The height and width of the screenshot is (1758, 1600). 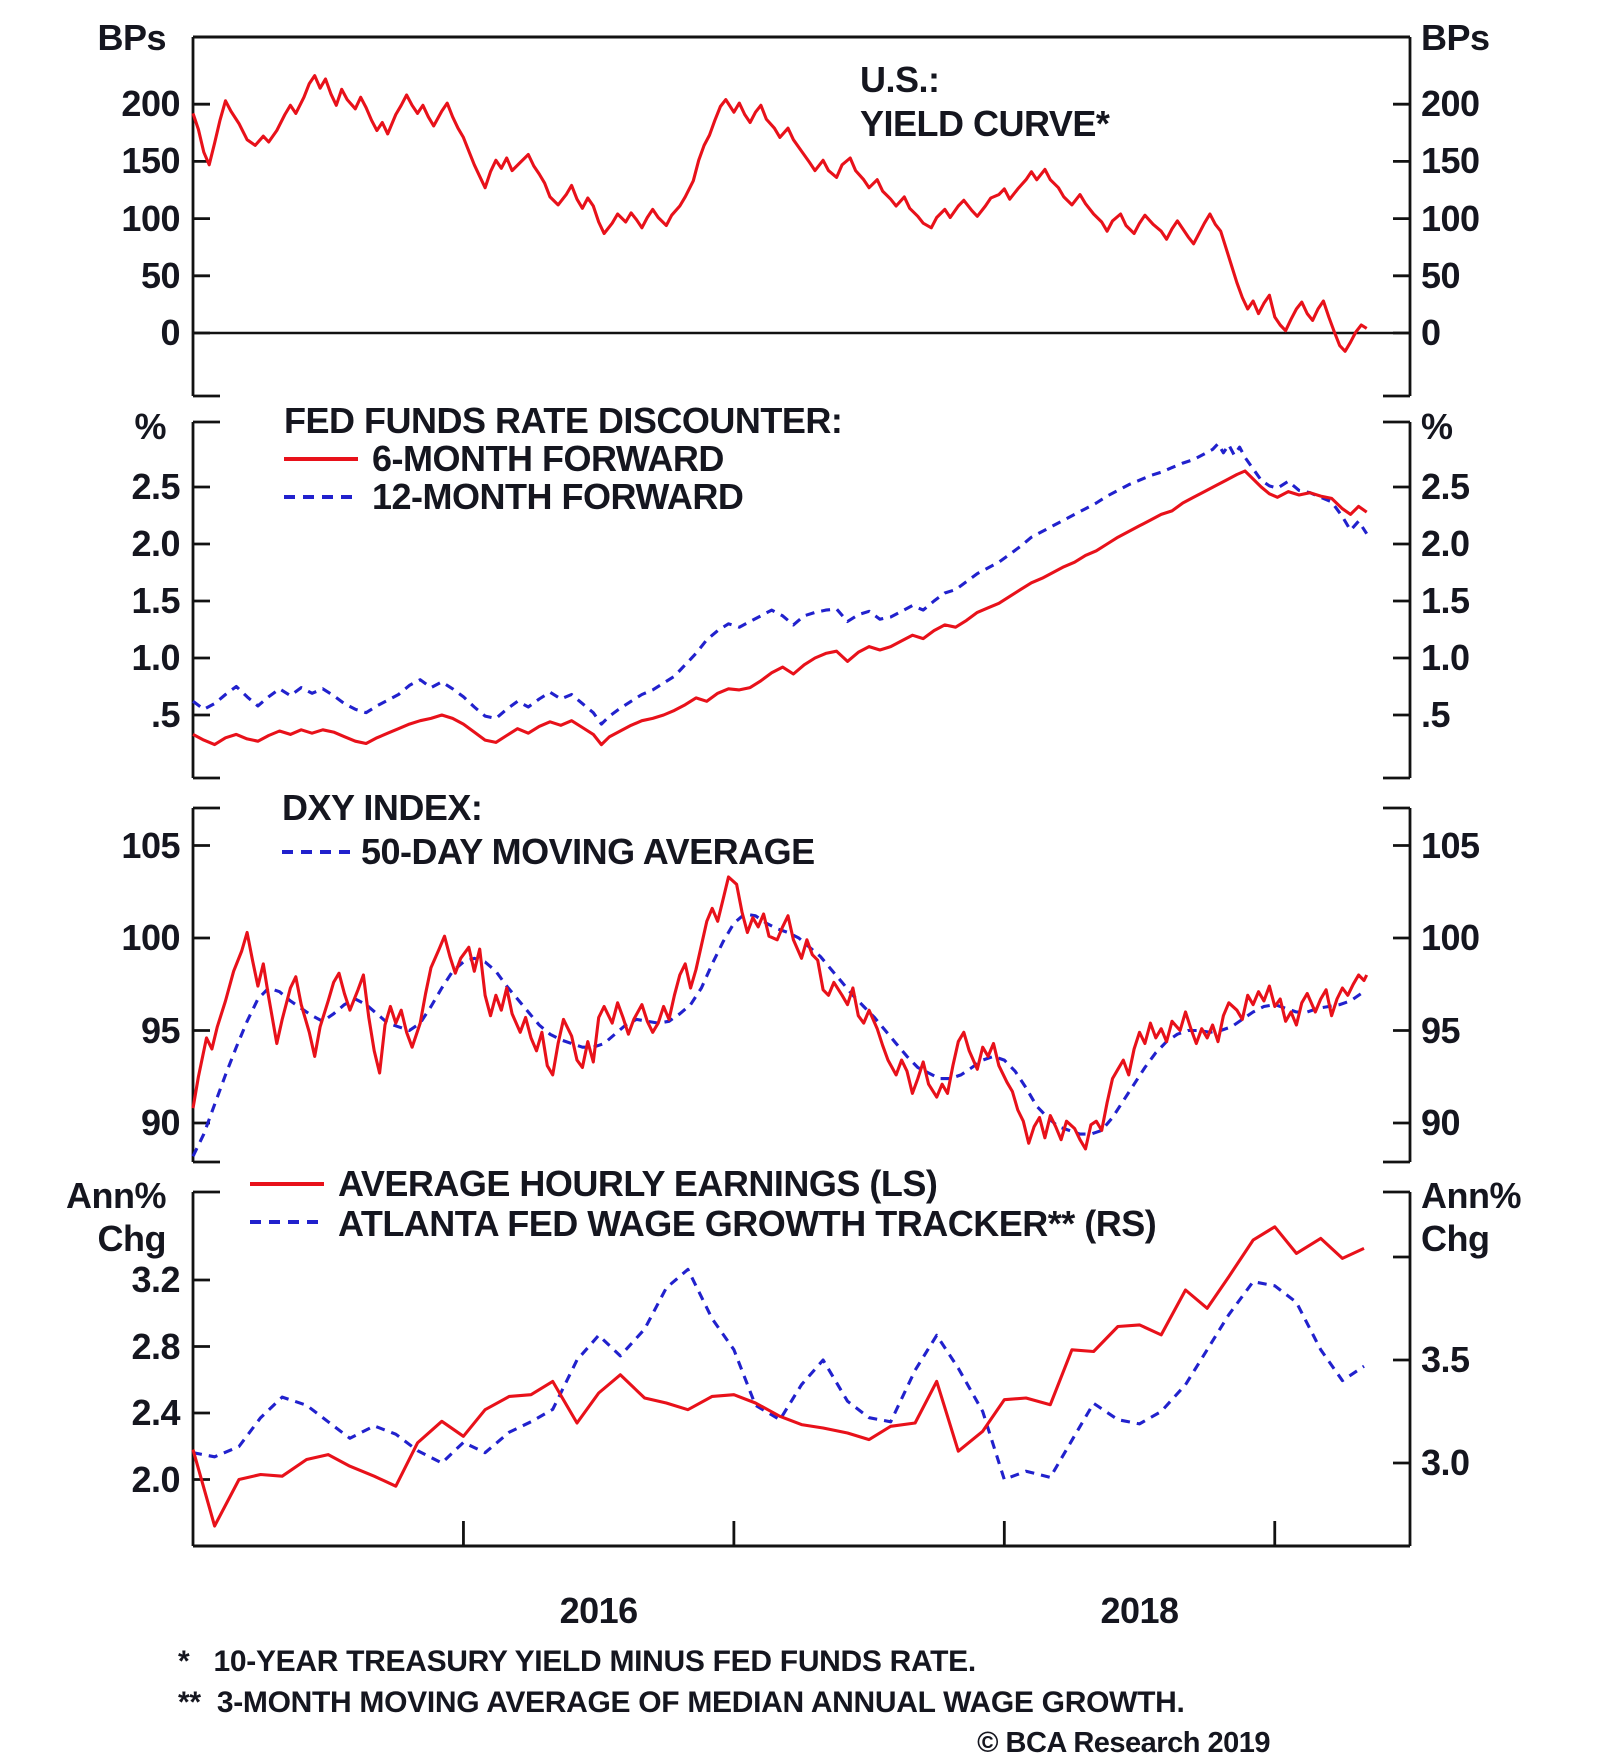 I want to click on p4-left-tick-label: 2.0, so click(x=155, y=1479).